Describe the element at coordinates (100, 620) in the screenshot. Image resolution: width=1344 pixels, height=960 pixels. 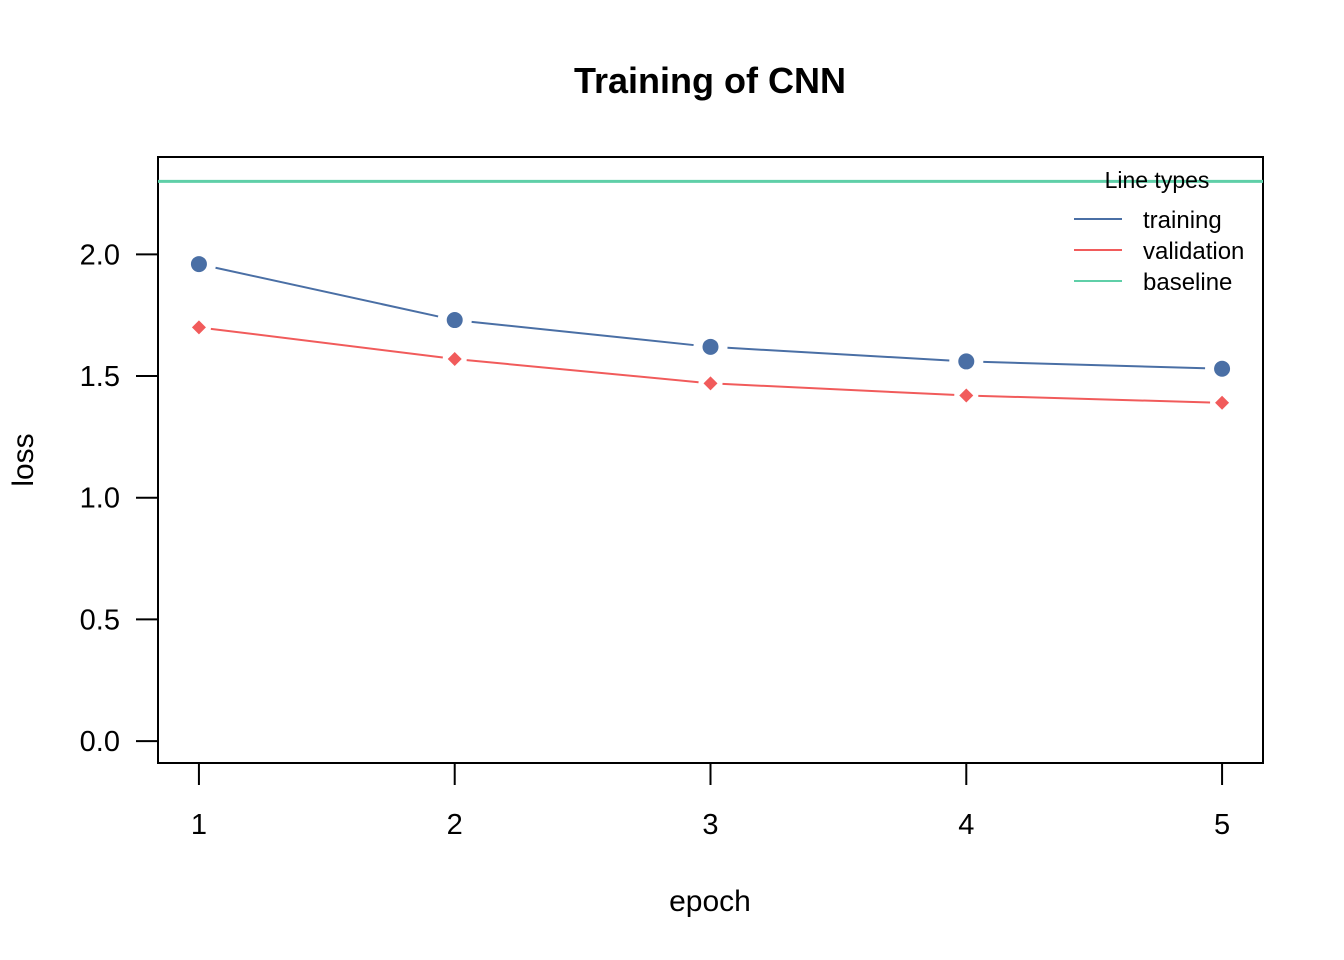
I see `y-tick-label: 0.5` at that location.